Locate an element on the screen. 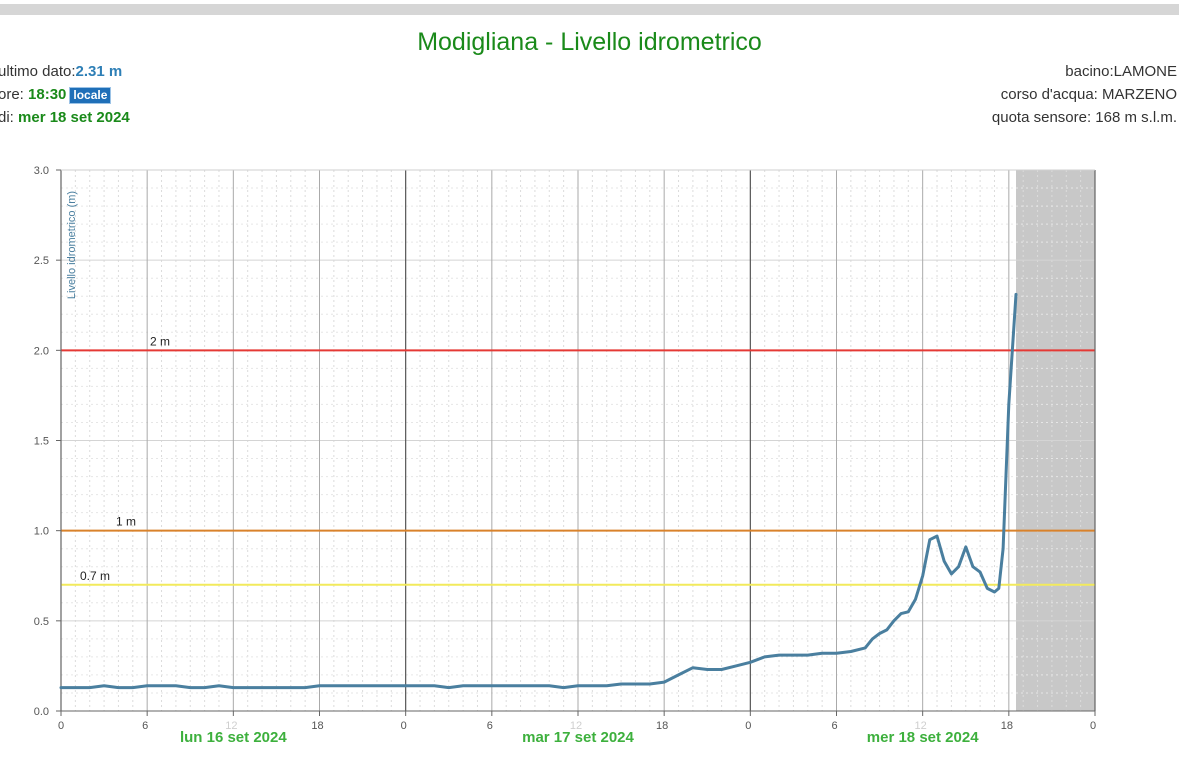 The height and width of the screenshot is (762, 1179). last-data-label: ultimo dato: is located at coordinates (38, 71).